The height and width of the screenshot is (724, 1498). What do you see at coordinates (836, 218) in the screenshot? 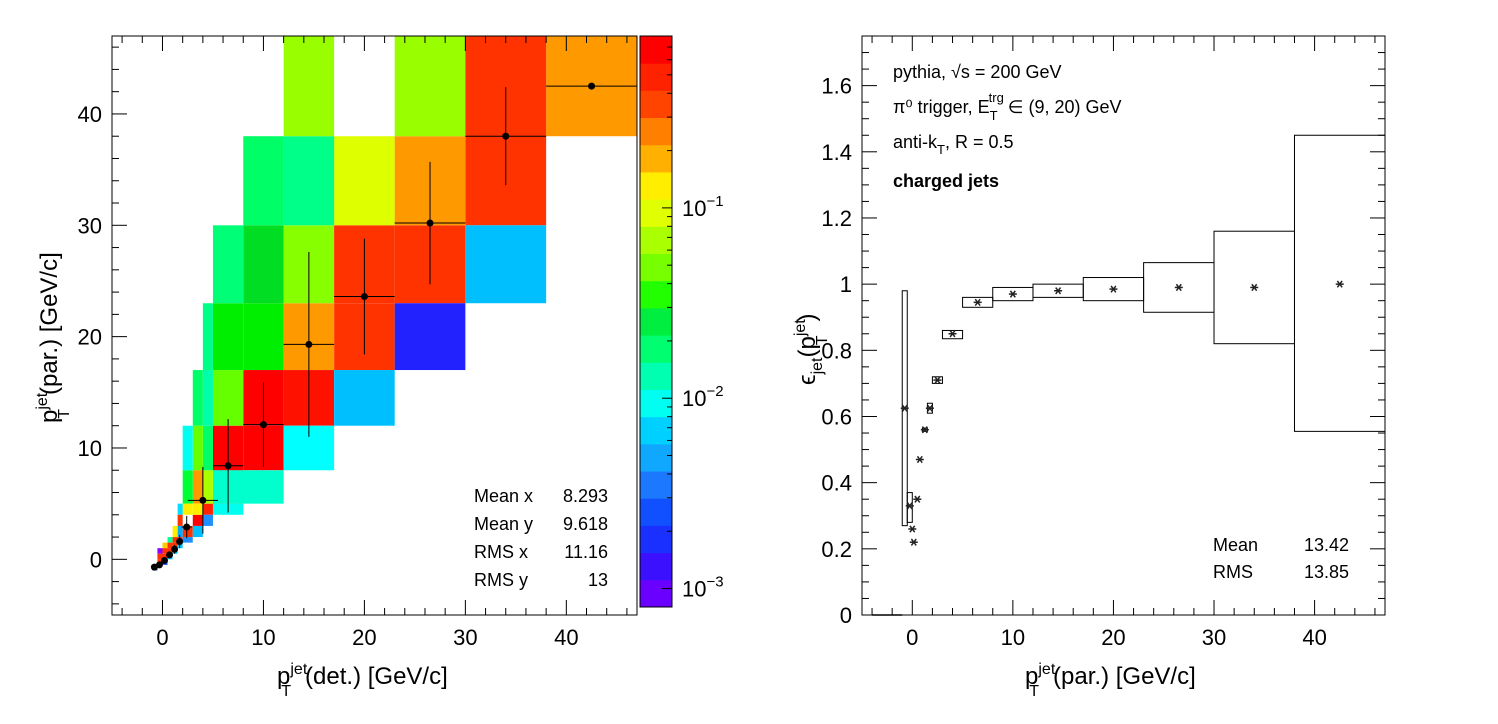
I see `y-tick-label: 1.2` at bounding box center [836, 218].